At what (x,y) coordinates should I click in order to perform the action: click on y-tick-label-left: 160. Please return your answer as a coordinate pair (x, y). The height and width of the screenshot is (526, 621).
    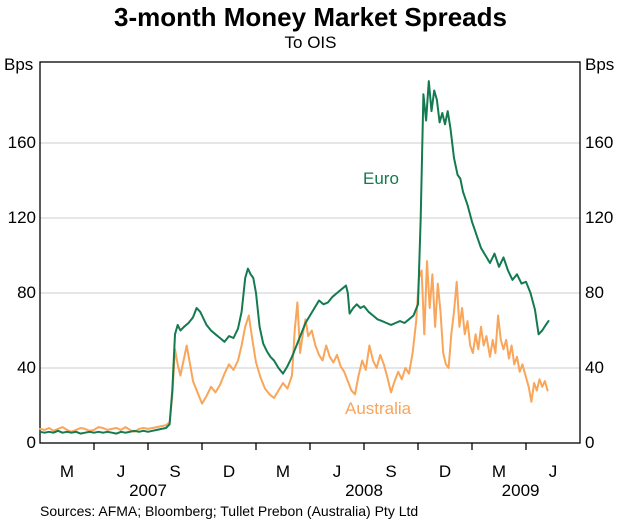
    Looking at the image, I should click on (21, 142).